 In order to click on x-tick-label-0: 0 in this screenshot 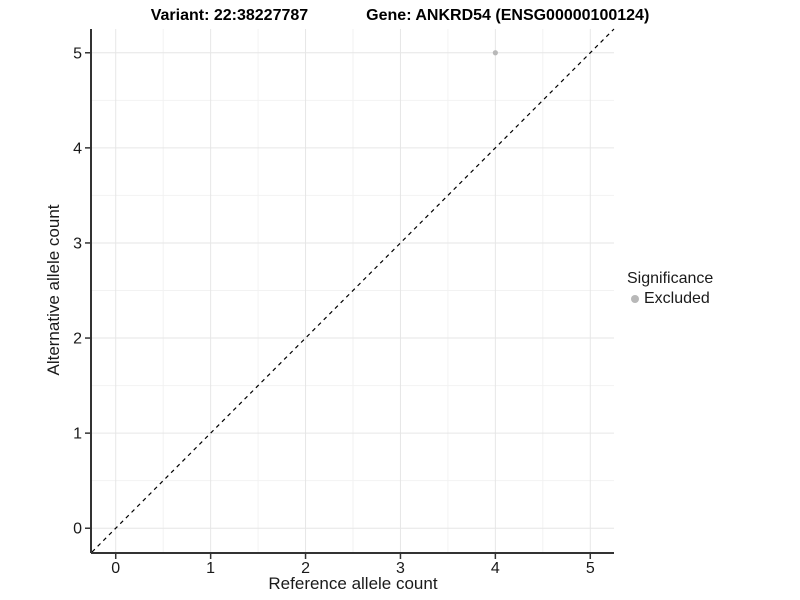, I will do `click(115, 568)`.